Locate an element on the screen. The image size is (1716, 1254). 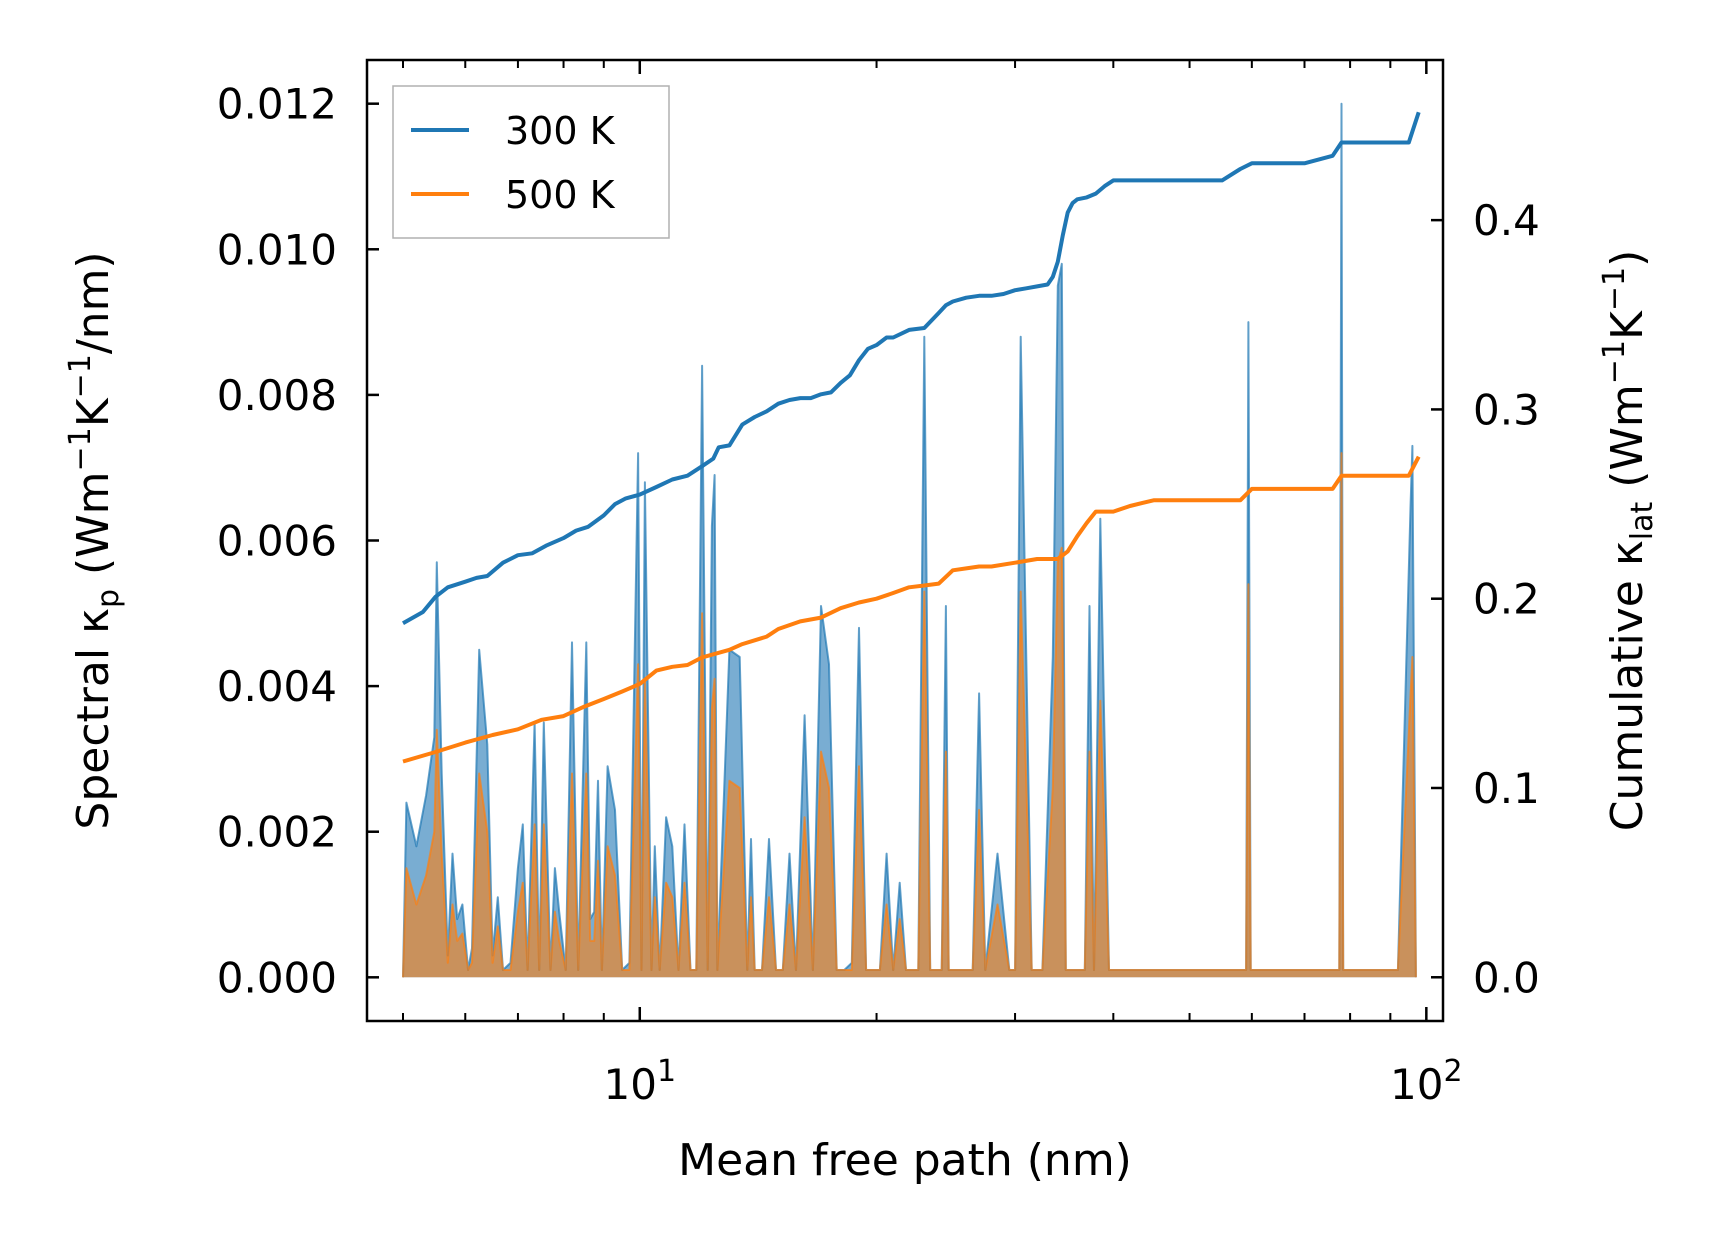
legend-label-300k: 300 K is located at coordinates (560, 131).